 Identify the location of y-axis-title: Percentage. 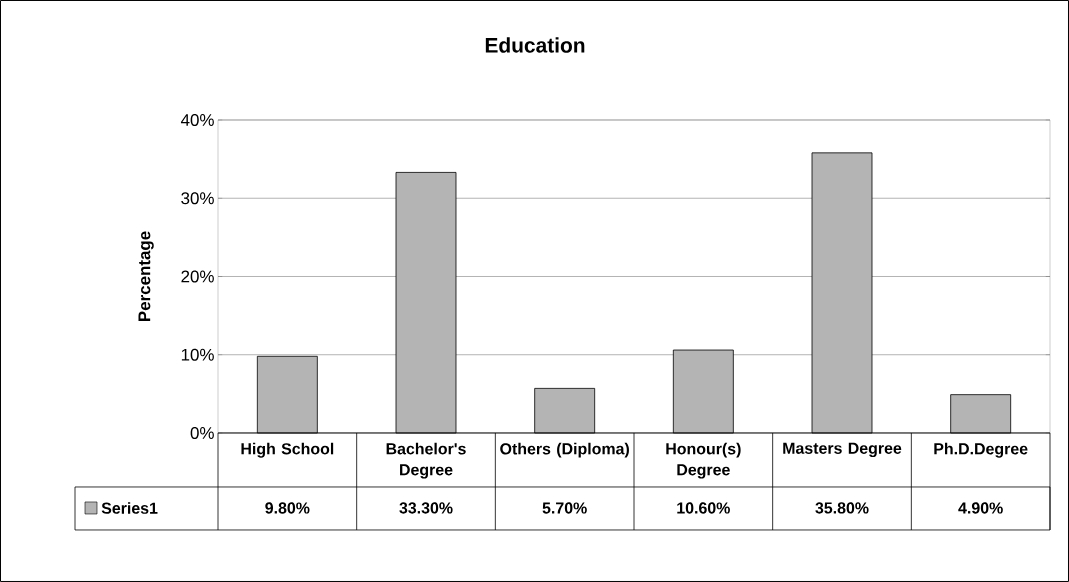
(146, 276).